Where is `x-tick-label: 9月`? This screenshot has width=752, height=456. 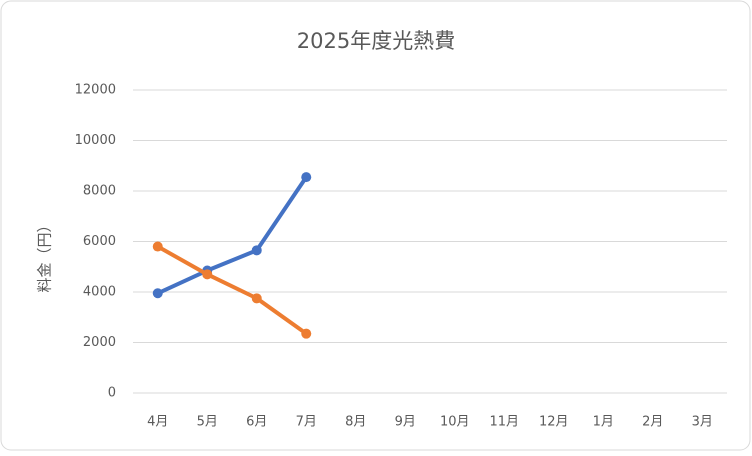
x-tick-label: 9月 is located at coordinates (405, 422).